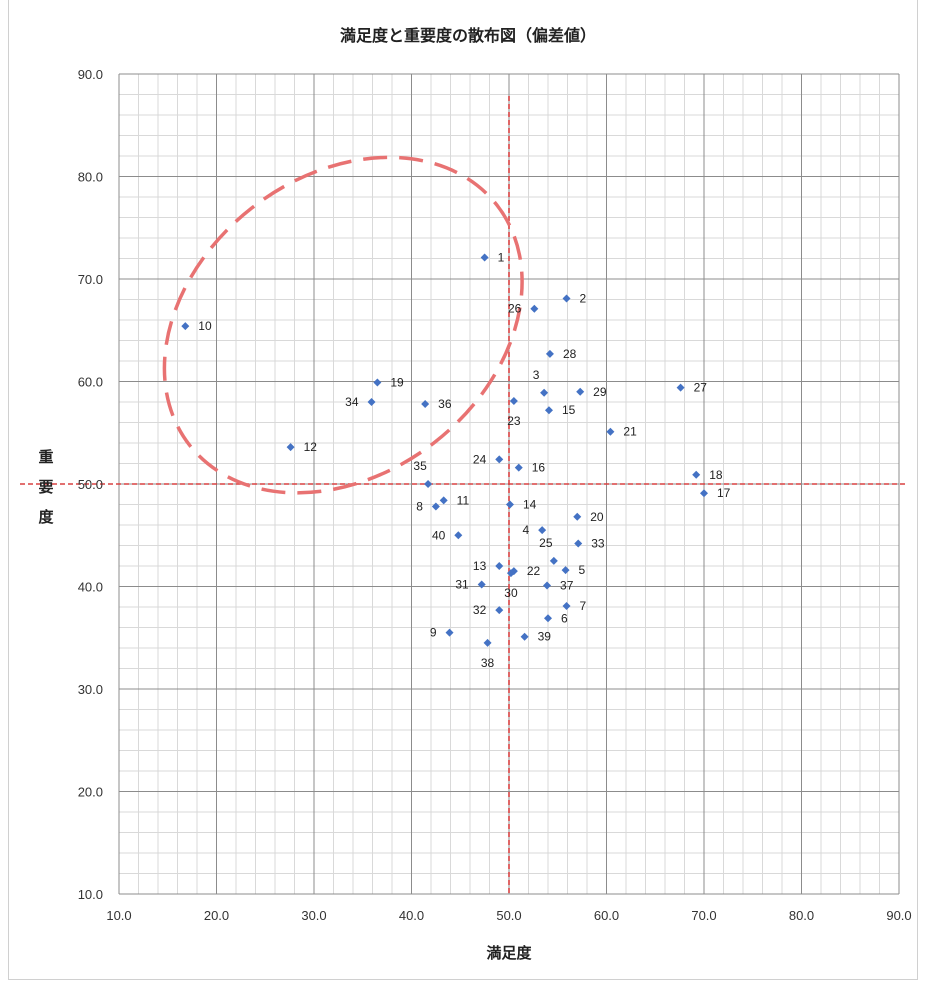 The image size is (926, 982). Describe the element at coordinates (480, 566) in the screenshot. I see `data-label-13: 13` at that location.